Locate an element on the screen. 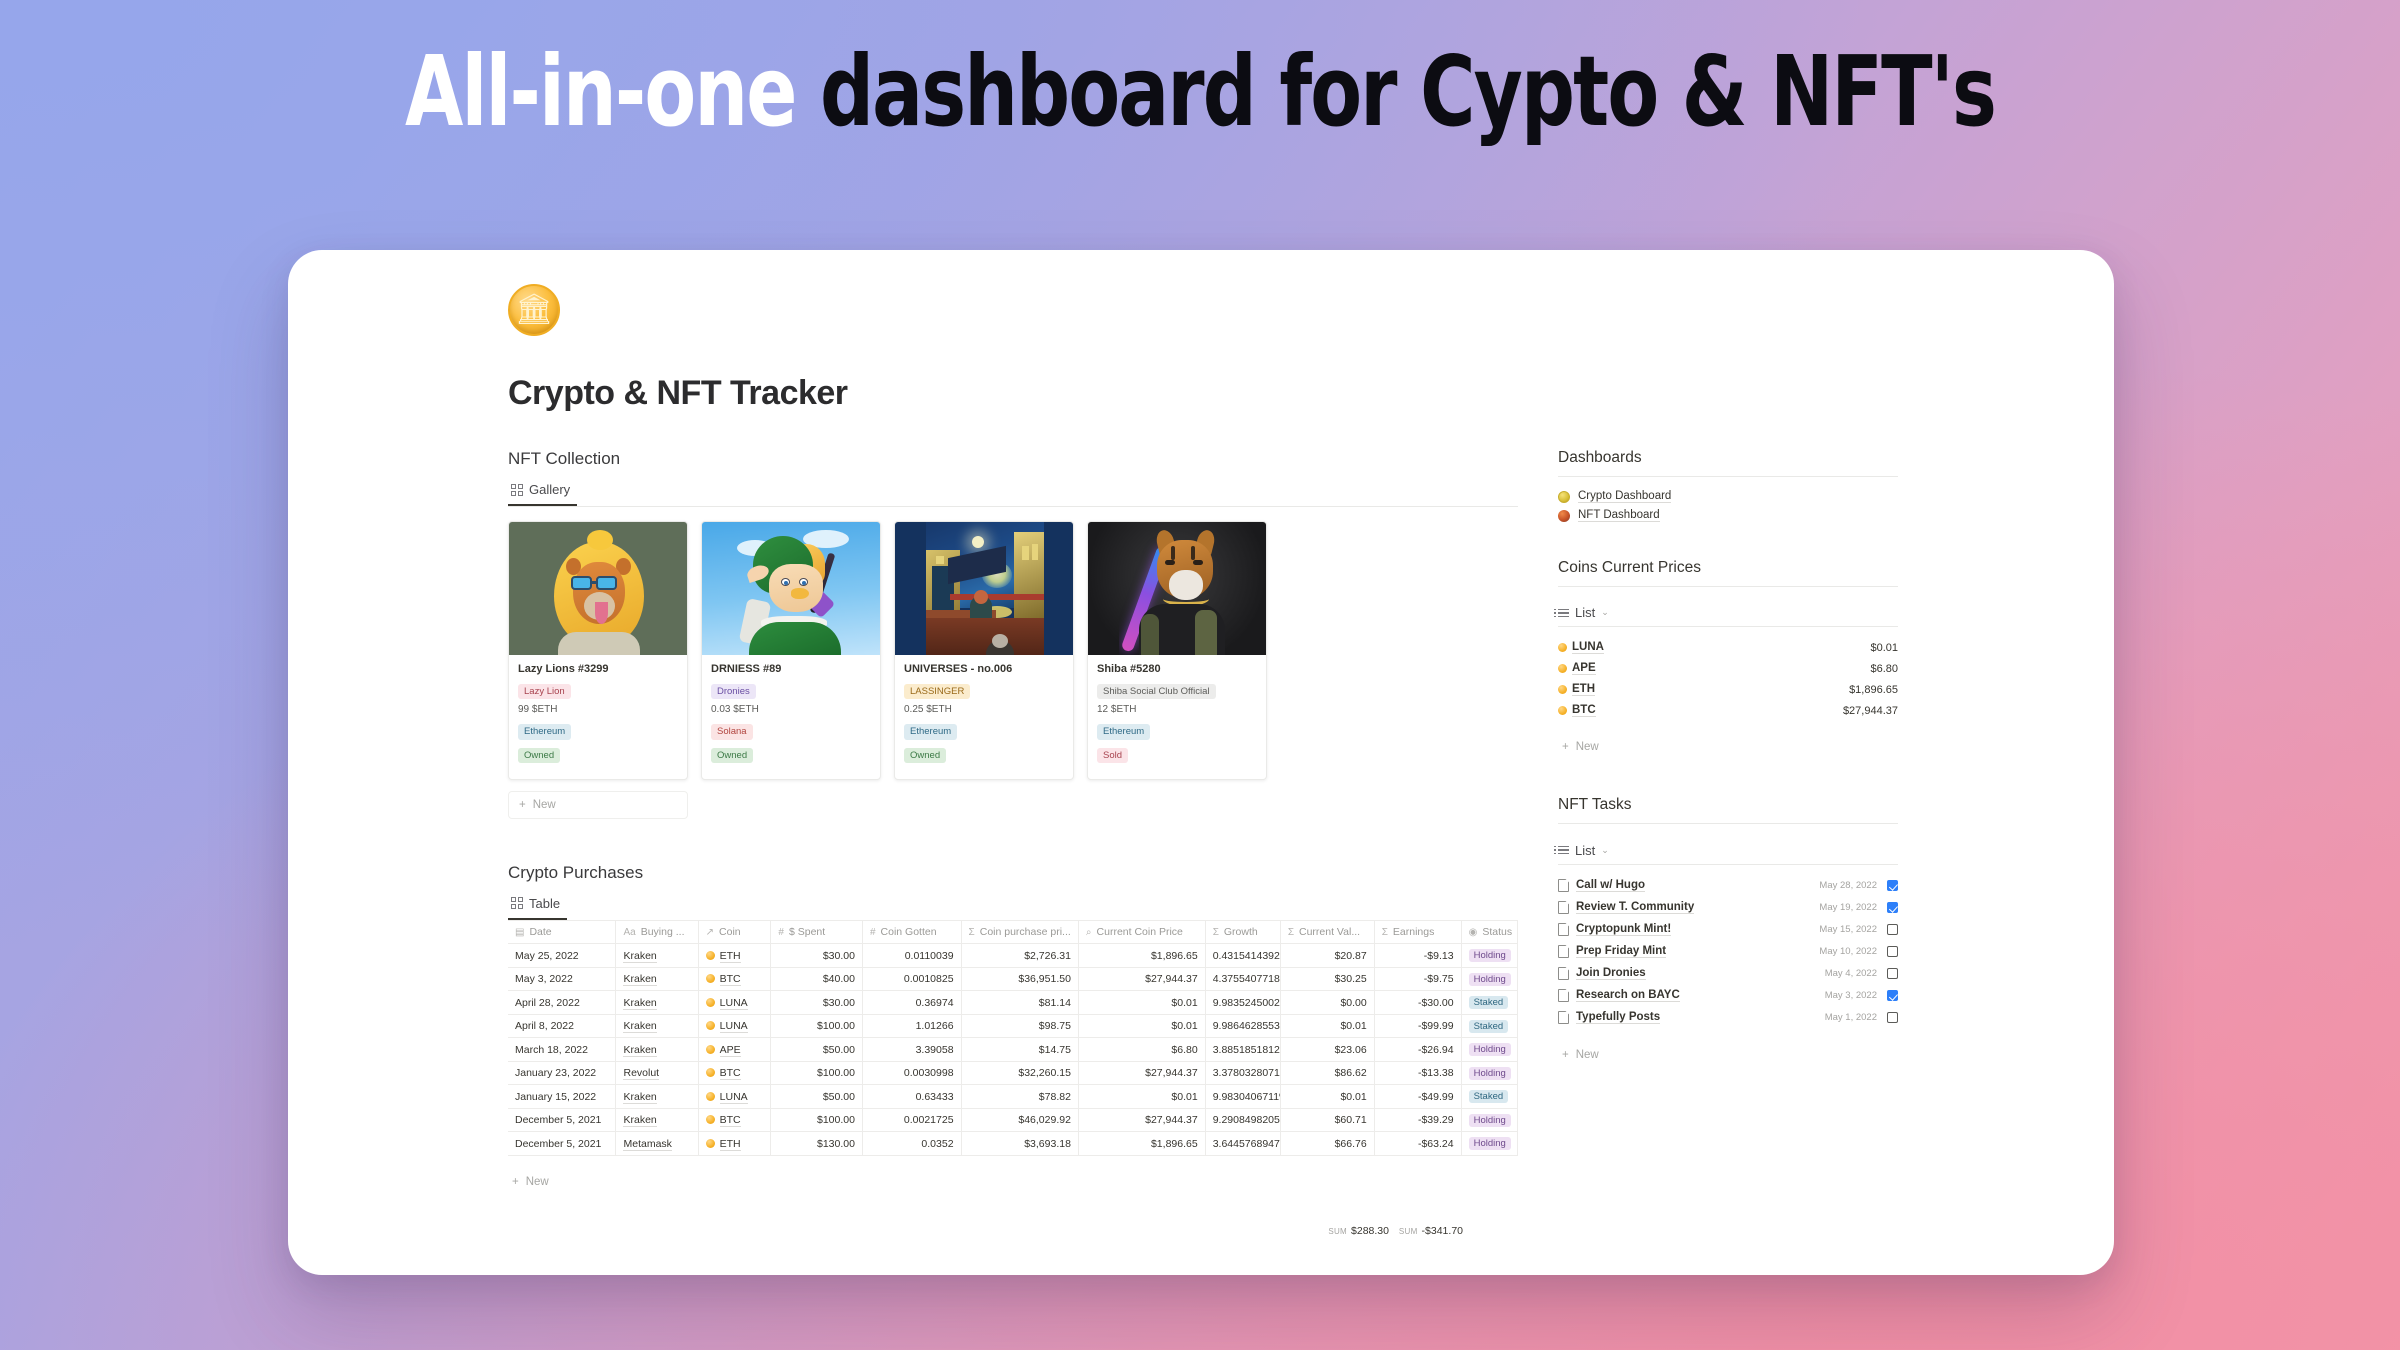 Image resolution: width=2400 pixels, height=1350 pixels. number-hash-icon: # is located at coordinates (872, 932).